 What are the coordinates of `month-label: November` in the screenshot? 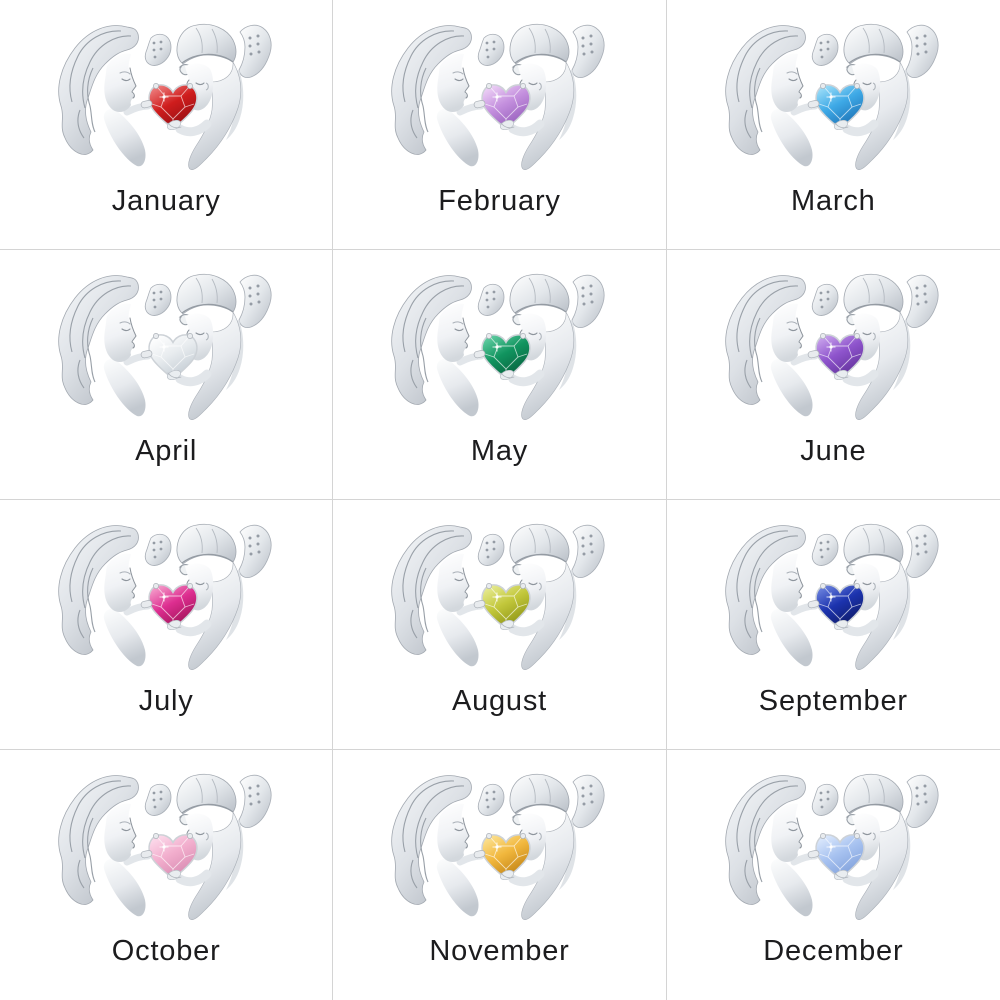 It's located at (499, 951).